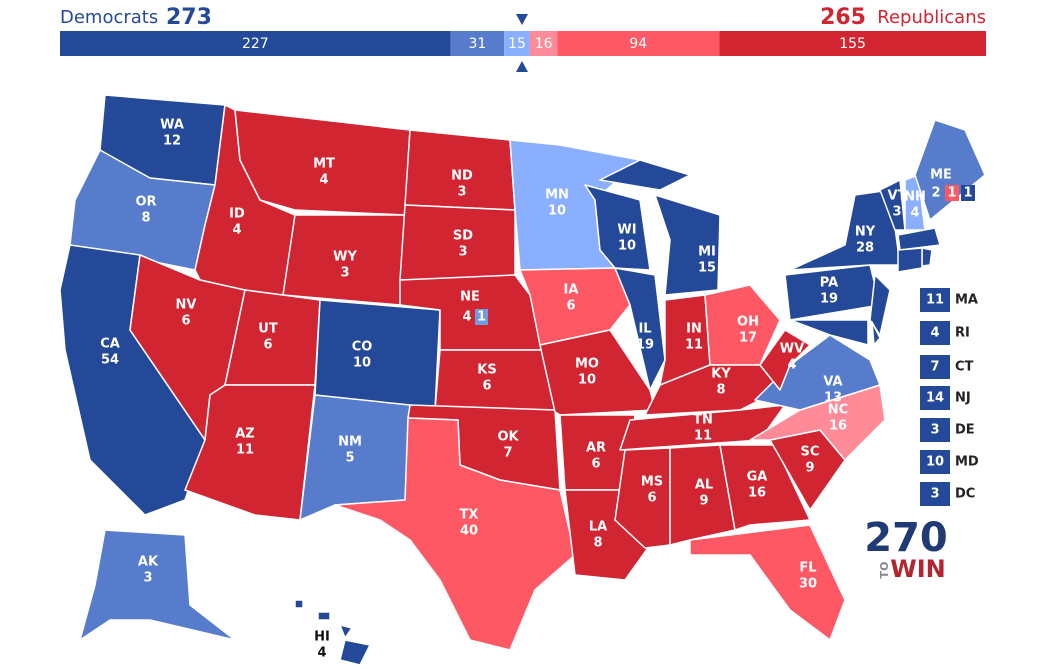  What do you see at coordinates (644, 329) in the screenshot?
I see `state-abbr: IL` at bounding box center [644, 329].